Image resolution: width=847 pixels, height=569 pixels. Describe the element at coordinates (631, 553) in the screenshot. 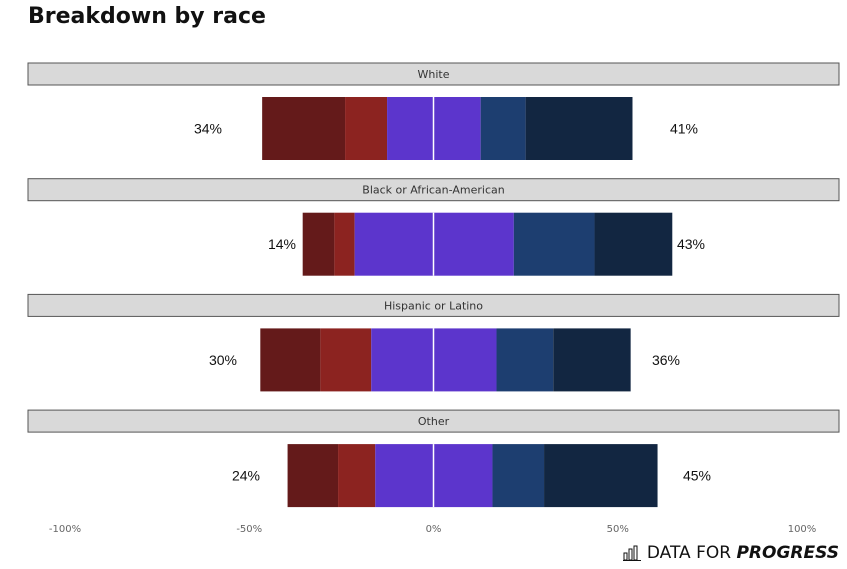

I see `bar-chart-icon` at that location.